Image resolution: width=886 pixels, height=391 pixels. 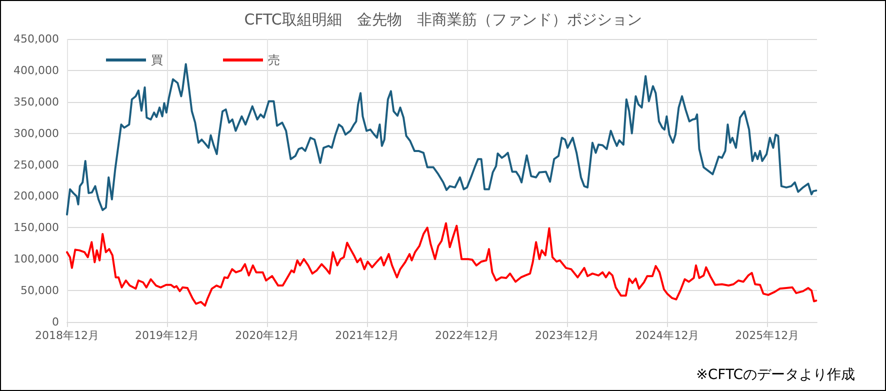 I want to click on x-tick-label: 2022年12月, so click(x=467, y=335).